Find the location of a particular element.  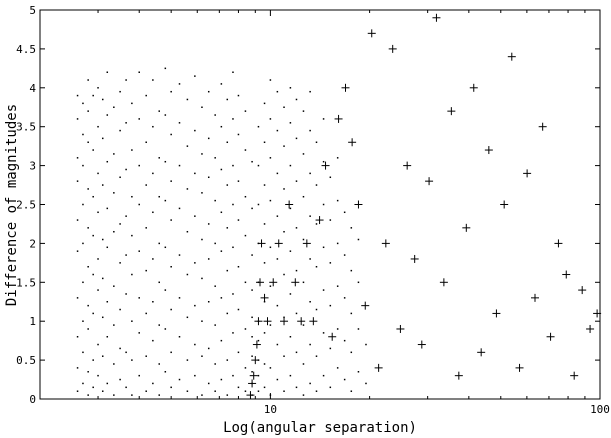

y-tick-label: 2 is located at coordinates (32, 243).